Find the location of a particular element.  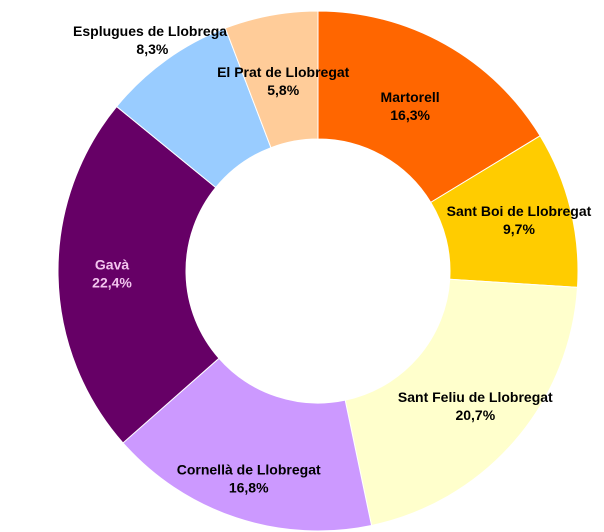

slice-value: 22,4% is located at coordinates (112, 283).